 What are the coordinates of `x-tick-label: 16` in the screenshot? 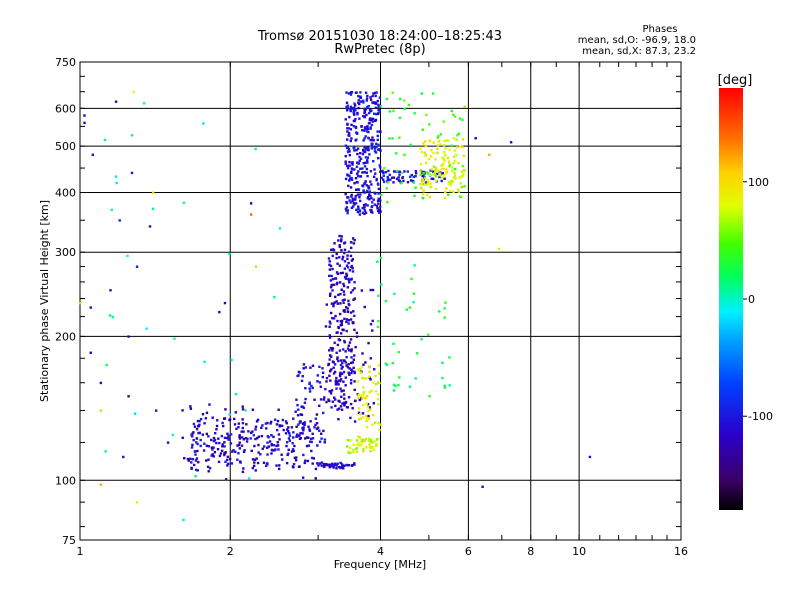 It's located at (681, 551).